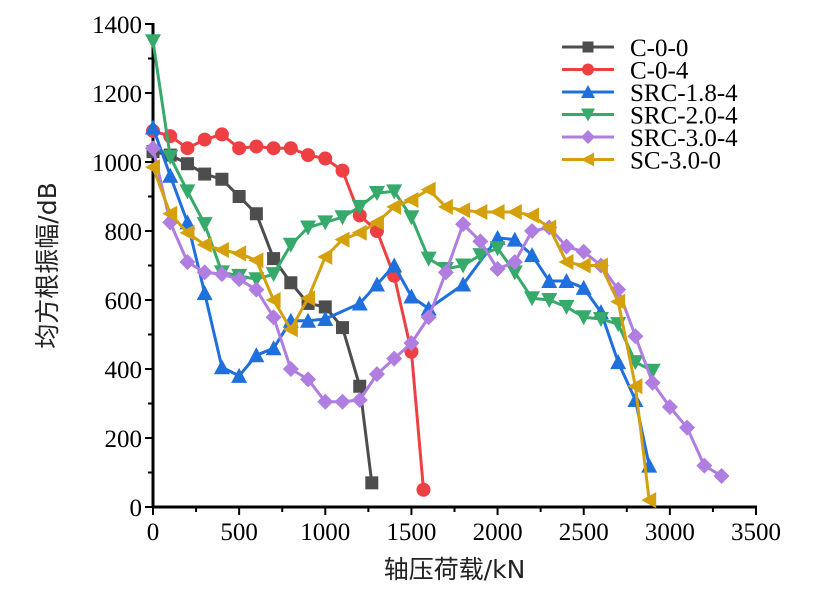 This screenshot has width=827, height=589. Describe the element at coordinates (117, 163) in the screenshot. I see `y-tick-label: 1000` at that location.